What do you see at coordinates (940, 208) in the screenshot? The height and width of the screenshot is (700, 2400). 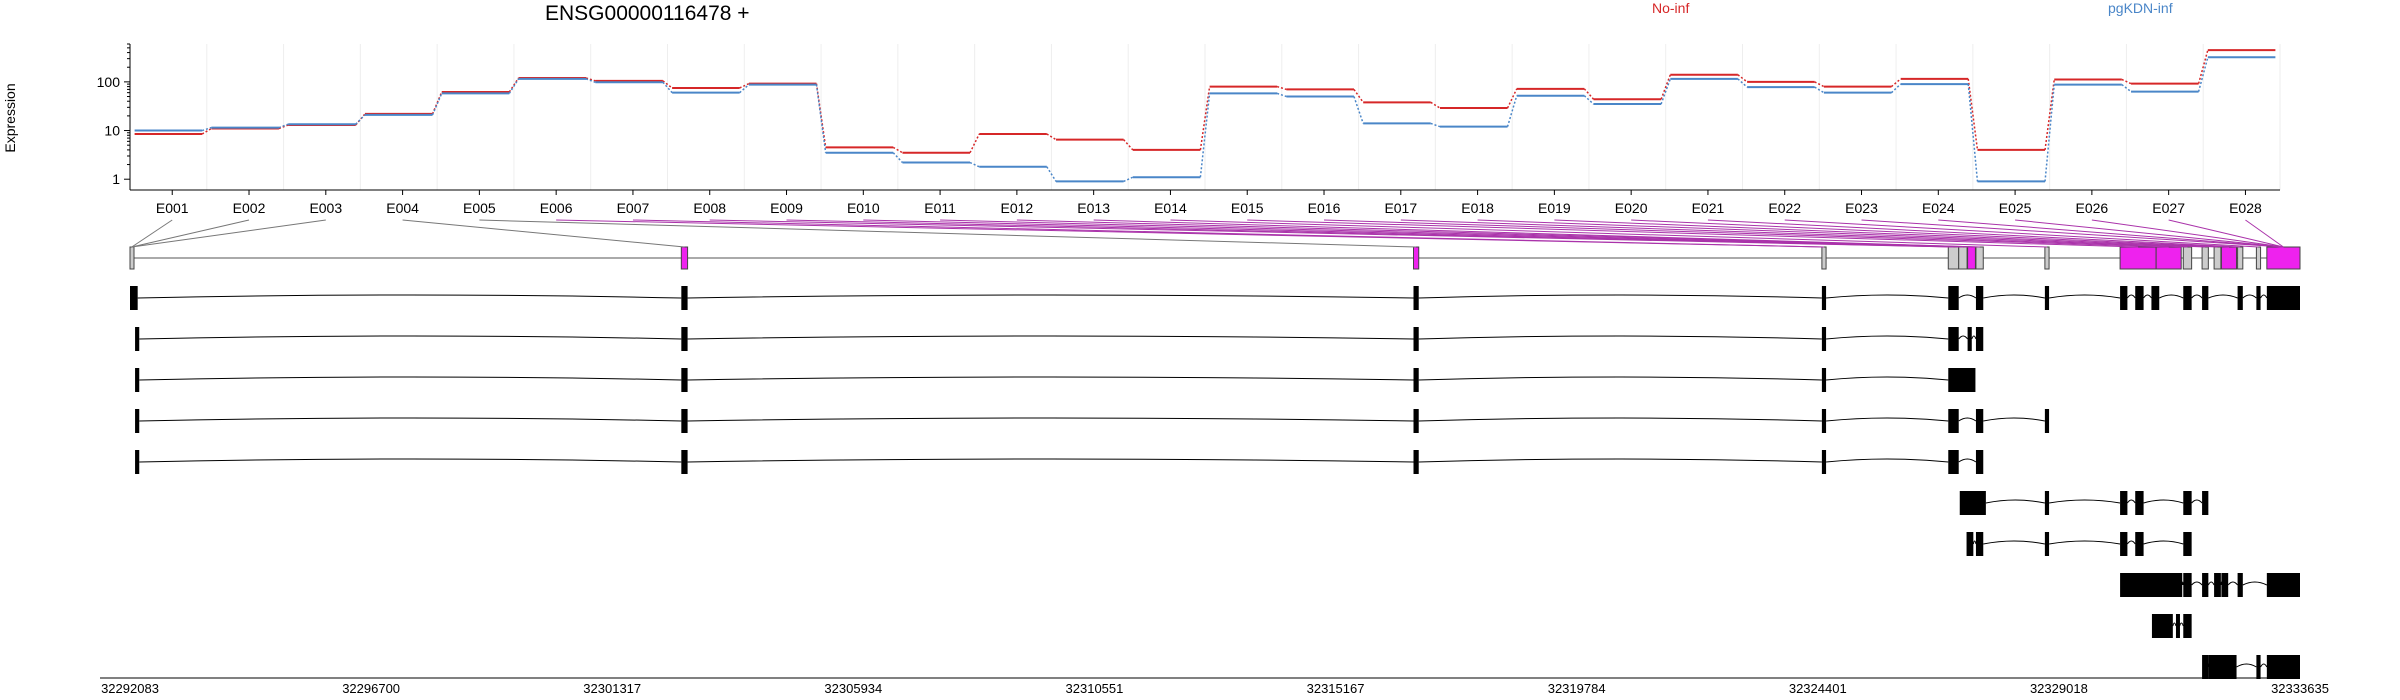 I see `x-tick-label: E011` at bounding box center [940, 208].